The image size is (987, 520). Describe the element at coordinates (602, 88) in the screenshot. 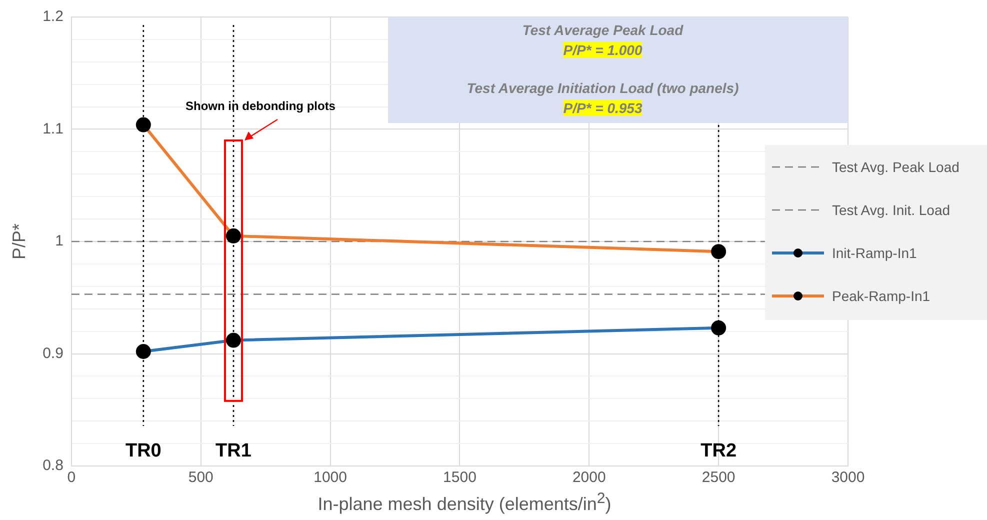

I see `annotation: Test Average Initiation Load (two panels)` at that location.